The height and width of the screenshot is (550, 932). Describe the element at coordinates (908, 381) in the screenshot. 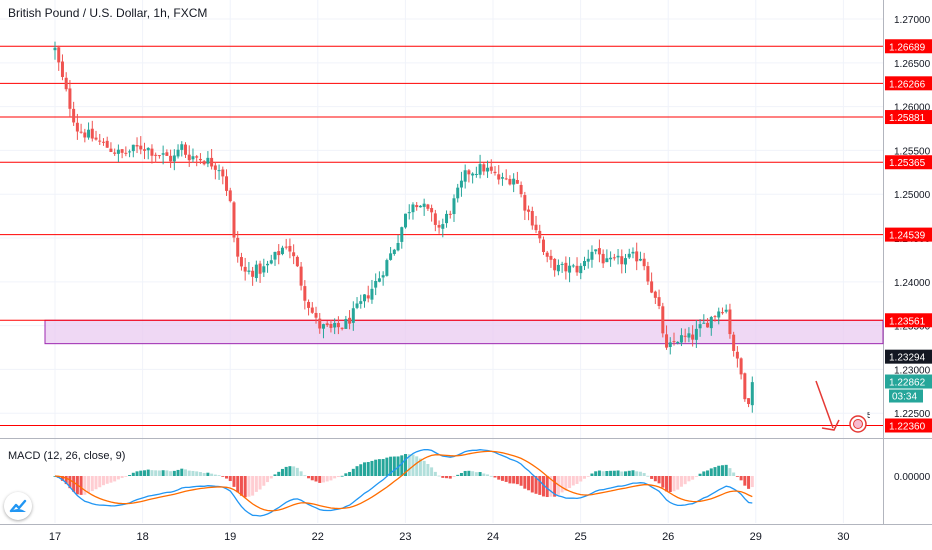

I see `current-price-tag-bg` at that location.